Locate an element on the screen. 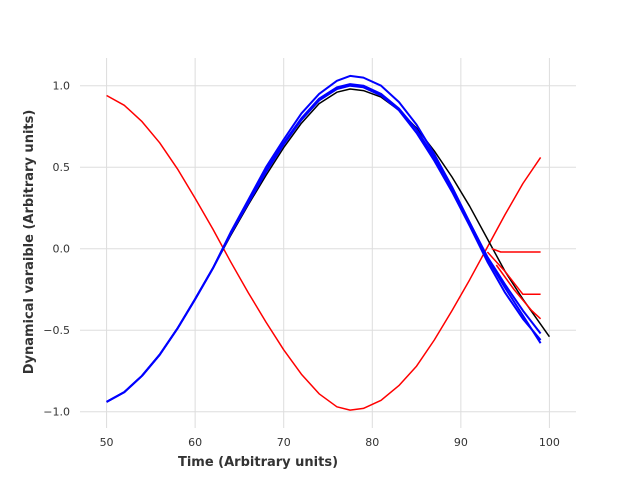 The width and height of the screenshot is (640, 480). x-tick-labels: 50 60 70 80 90 100 is located at coordinates (330, 442).